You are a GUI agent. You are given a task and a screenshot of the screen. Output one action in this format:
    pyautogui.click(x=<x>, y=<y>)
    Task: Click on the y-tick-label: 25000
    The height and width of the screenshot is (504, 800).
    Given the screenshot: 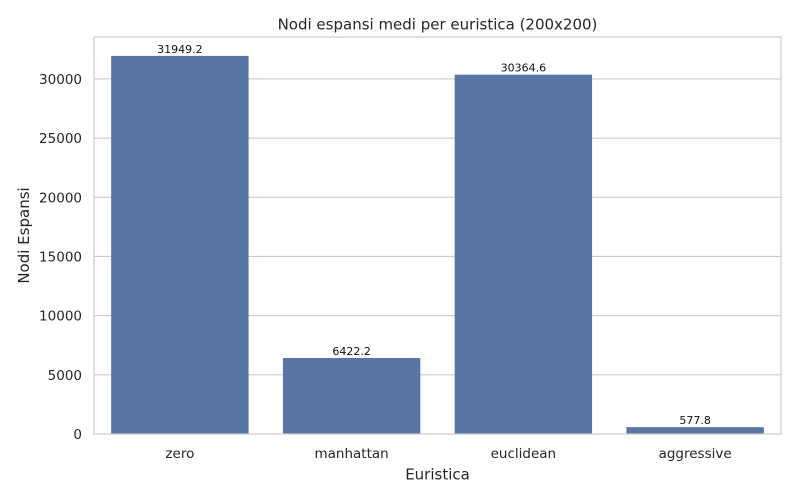 What is the action you would take?
    pyautogui.click(x=60, y=139)
    